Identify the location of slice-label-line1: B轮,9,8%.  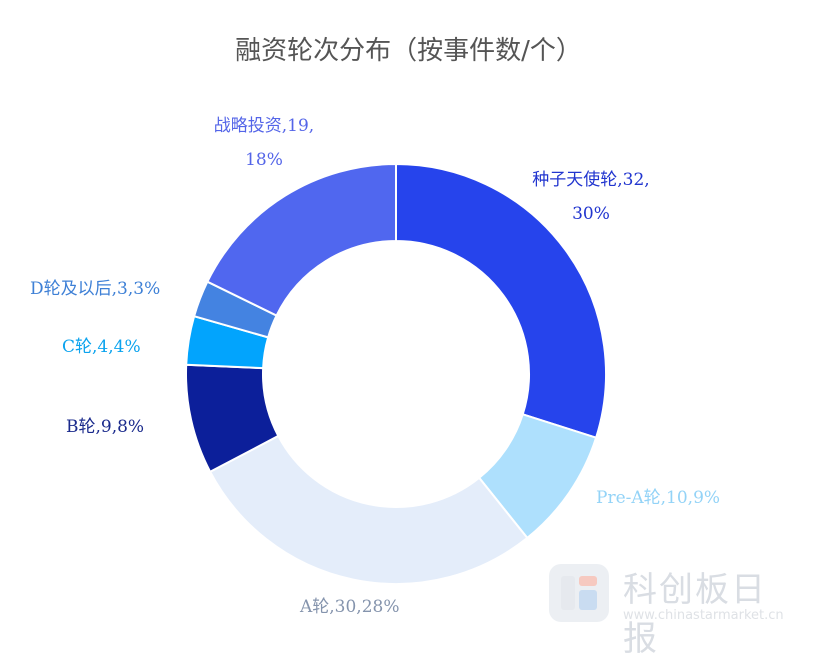
(105, 427).